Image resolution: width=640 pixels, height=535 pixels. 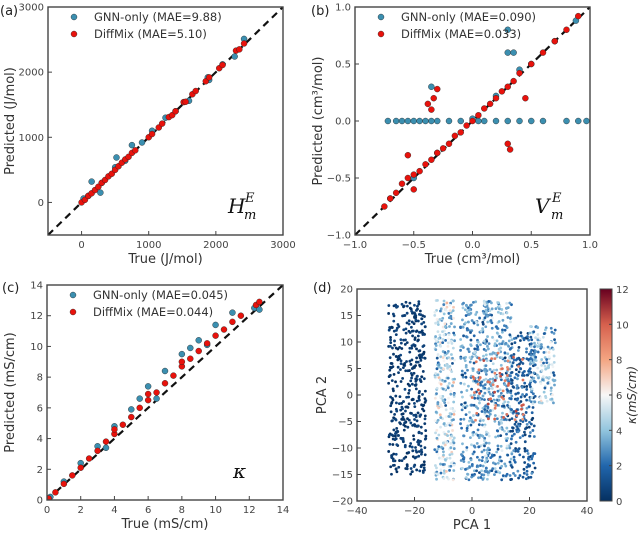 I want to click on legend-entry: GNN-only (MAE=9.88), so click(x=158, y=17).